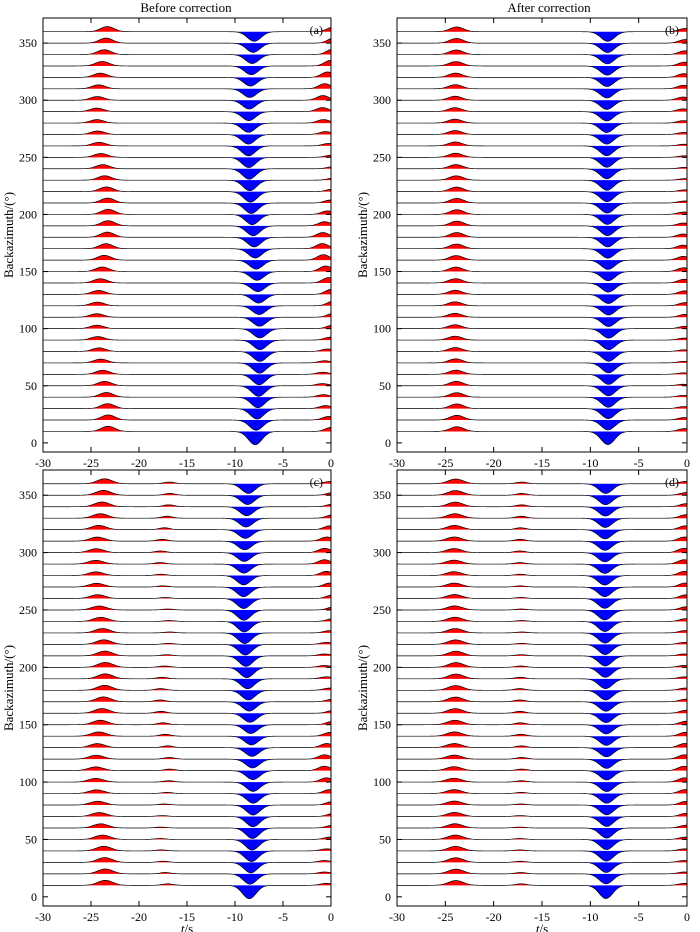 The height and width of the screenshot is (932, 700). I want to click on y-tick-label: 100, so click(28, 782).